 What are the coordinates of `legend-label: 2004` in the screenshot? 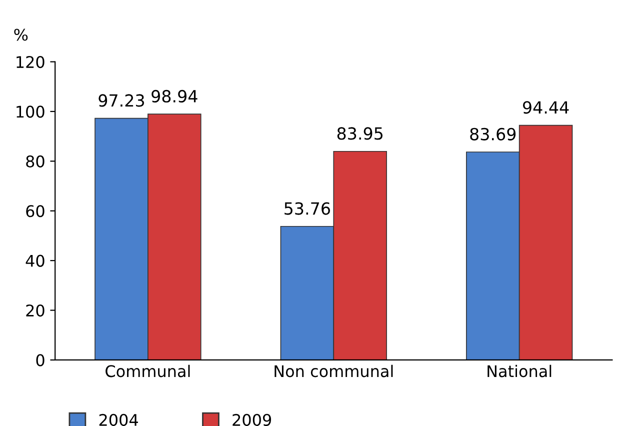 It's located at (118, 420).